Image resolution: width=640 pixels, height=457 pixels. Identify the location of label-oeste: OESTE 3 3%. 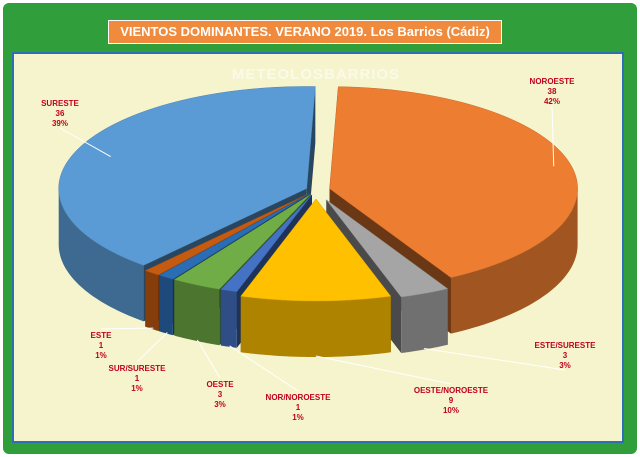
(220, 394).